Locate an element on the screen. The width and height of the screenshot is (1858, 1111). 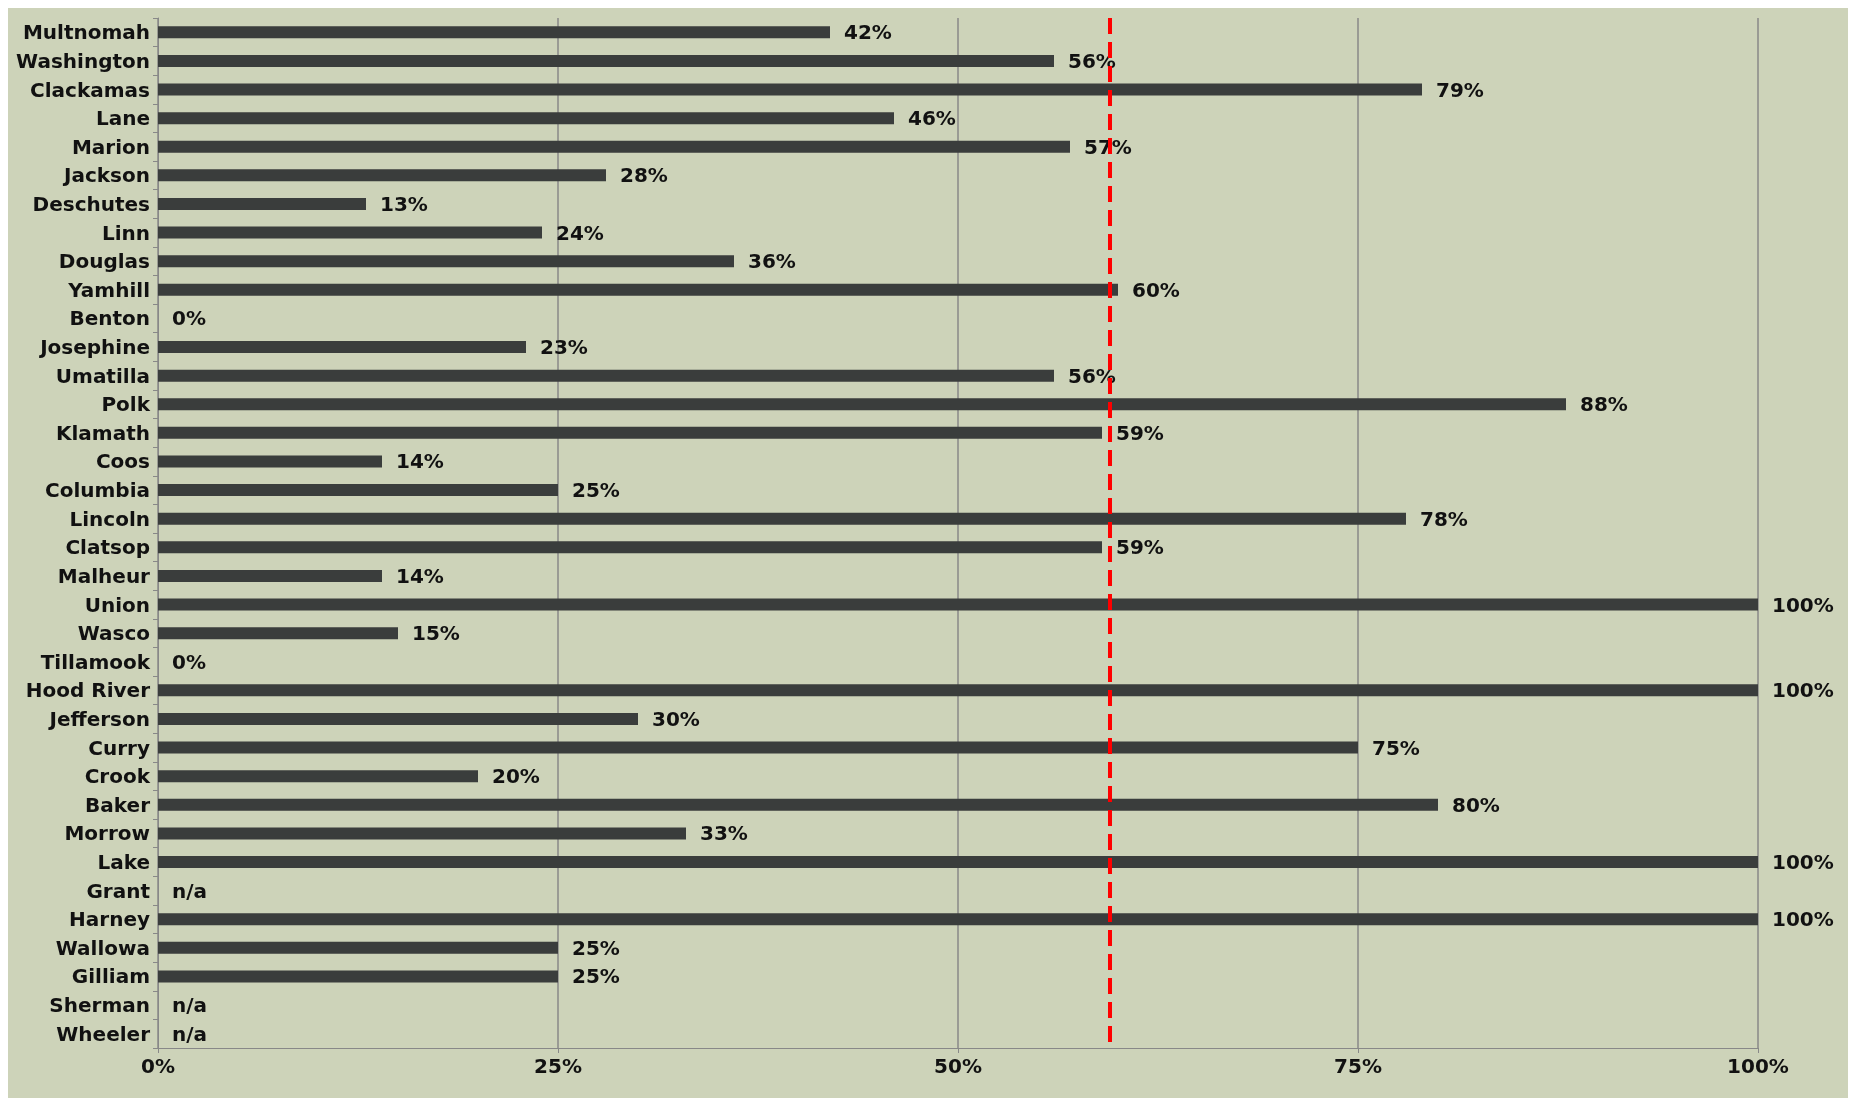
x-tick-label: 100% is located at coordinates (1758, 1066).